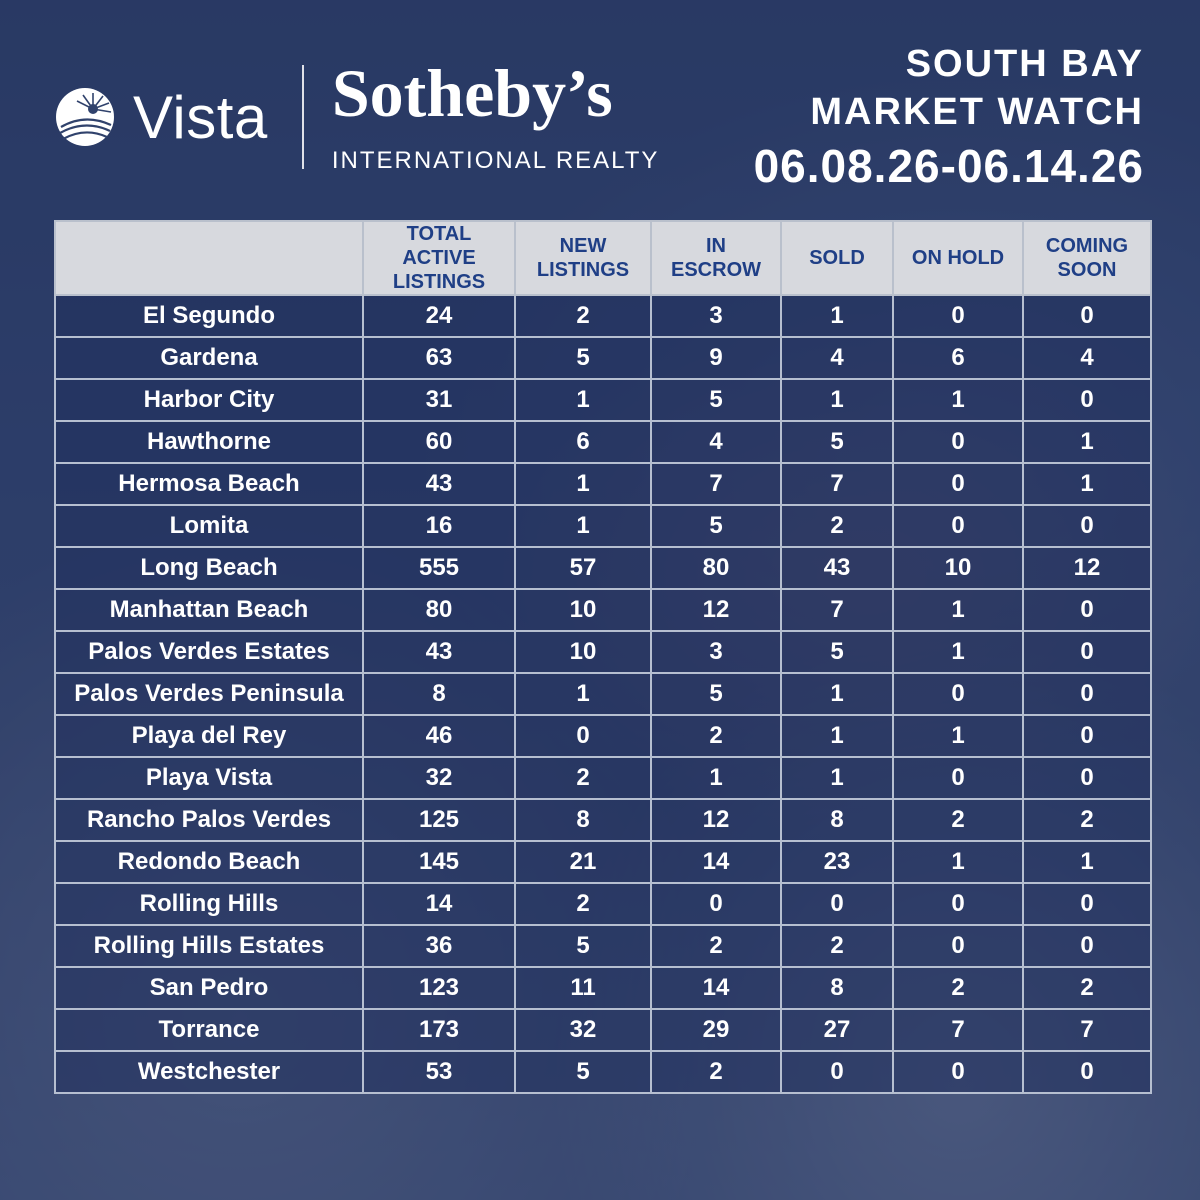 Image resolution: width=1200 pixels, height=1200 pixels. I want to click on title-region: SOUTH BAY, so click(1024, 64).